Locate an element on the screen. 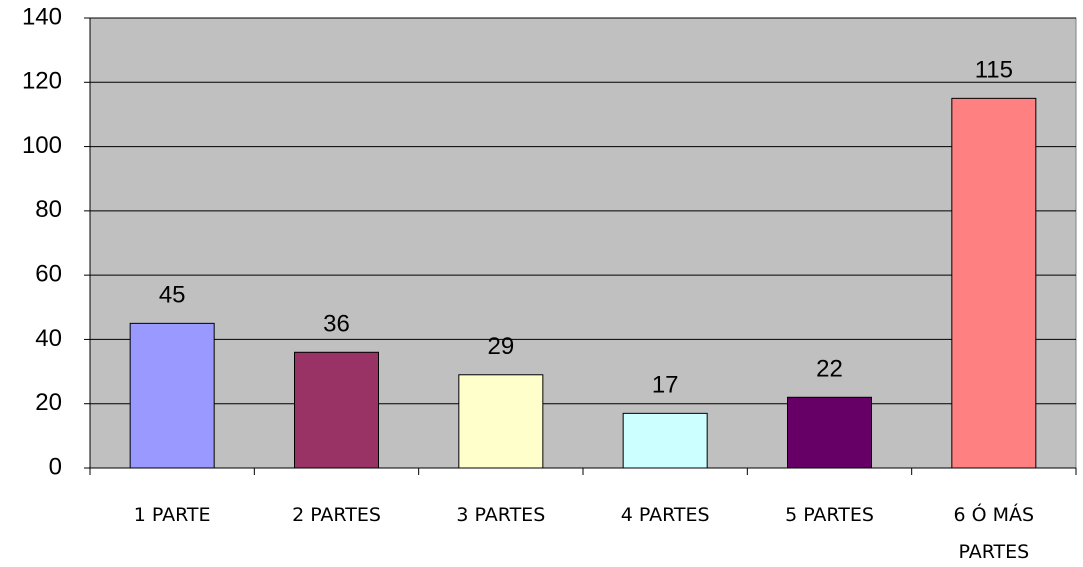 The height and width of the screenshot is (567, 1083). y-tick-label: 20 is located at coordinates (48, 402).